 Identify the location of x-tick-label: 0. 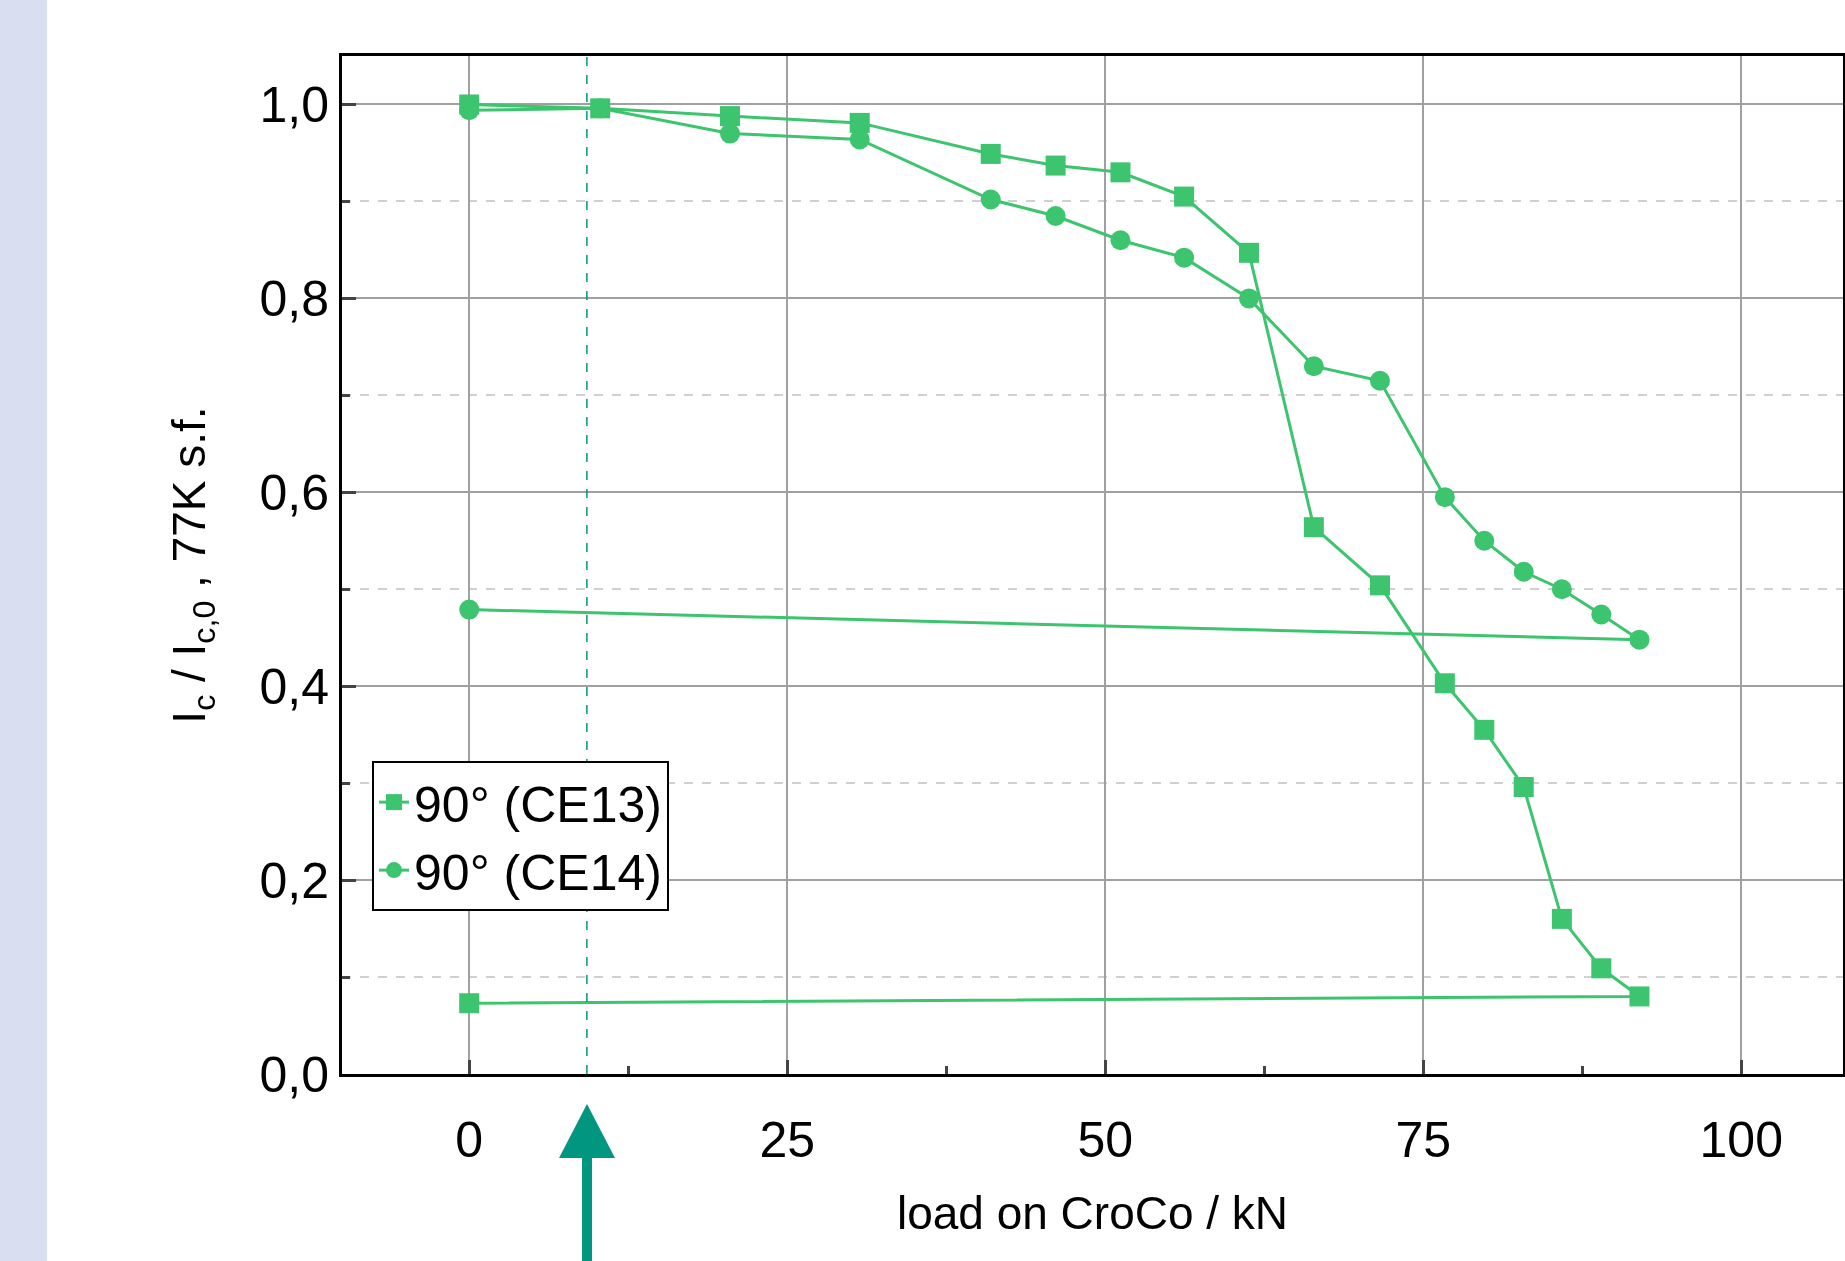
(469, 1140).